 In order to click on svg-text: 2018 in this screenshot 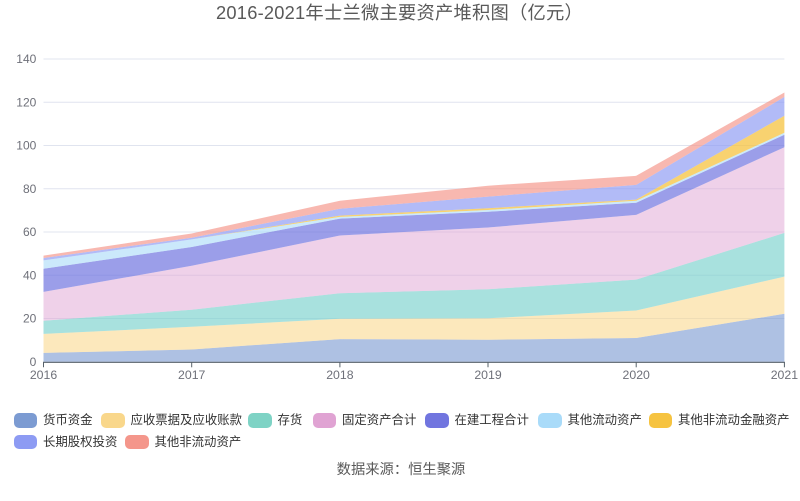, I will do `click(340, 375)`.